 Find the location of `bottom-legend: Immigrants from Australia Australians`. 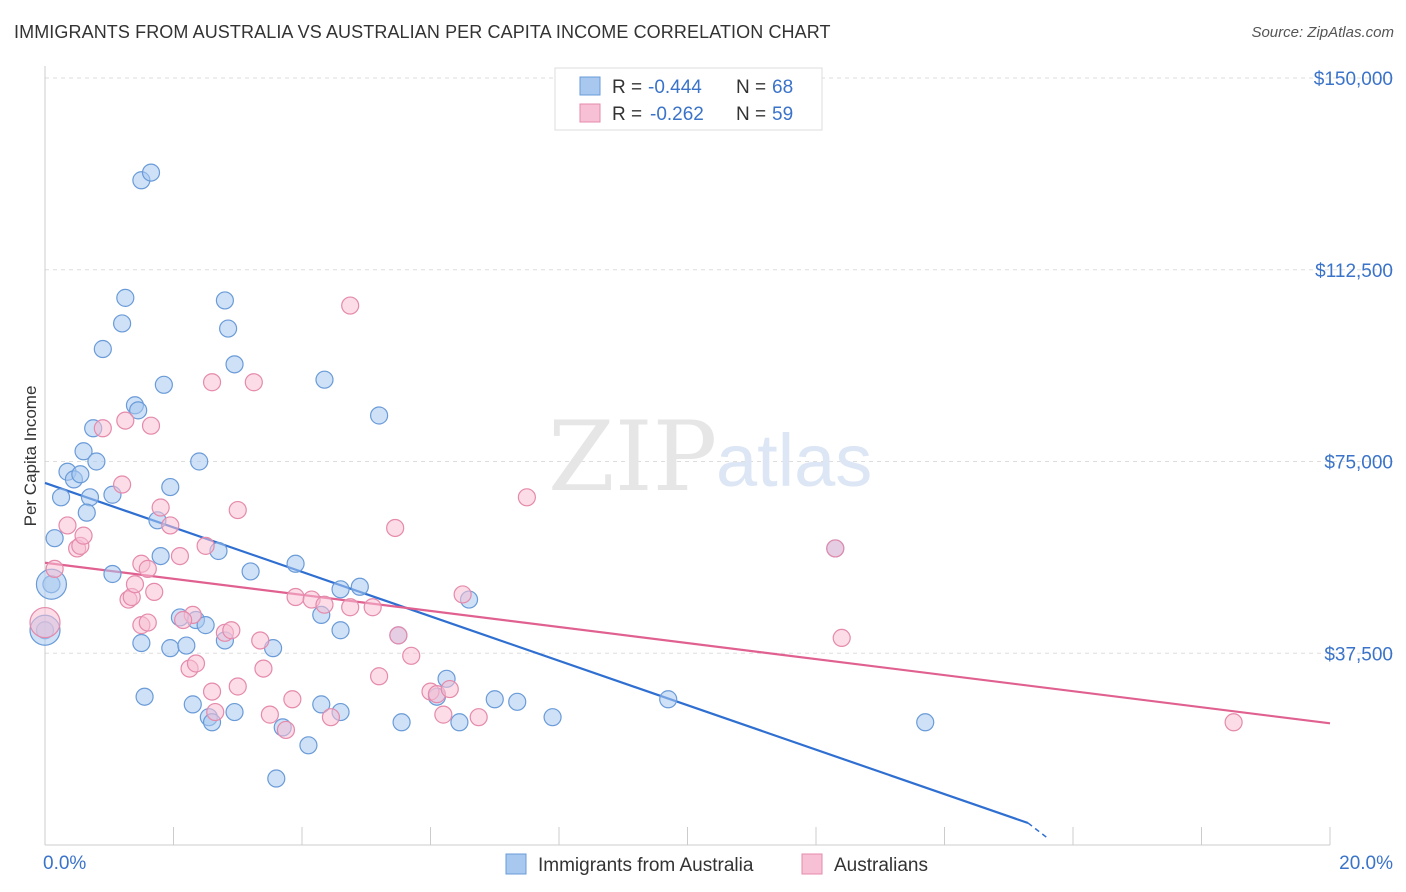

bottom-legend: Immigrants from Australia Australians is located at coordinates (716, 864).